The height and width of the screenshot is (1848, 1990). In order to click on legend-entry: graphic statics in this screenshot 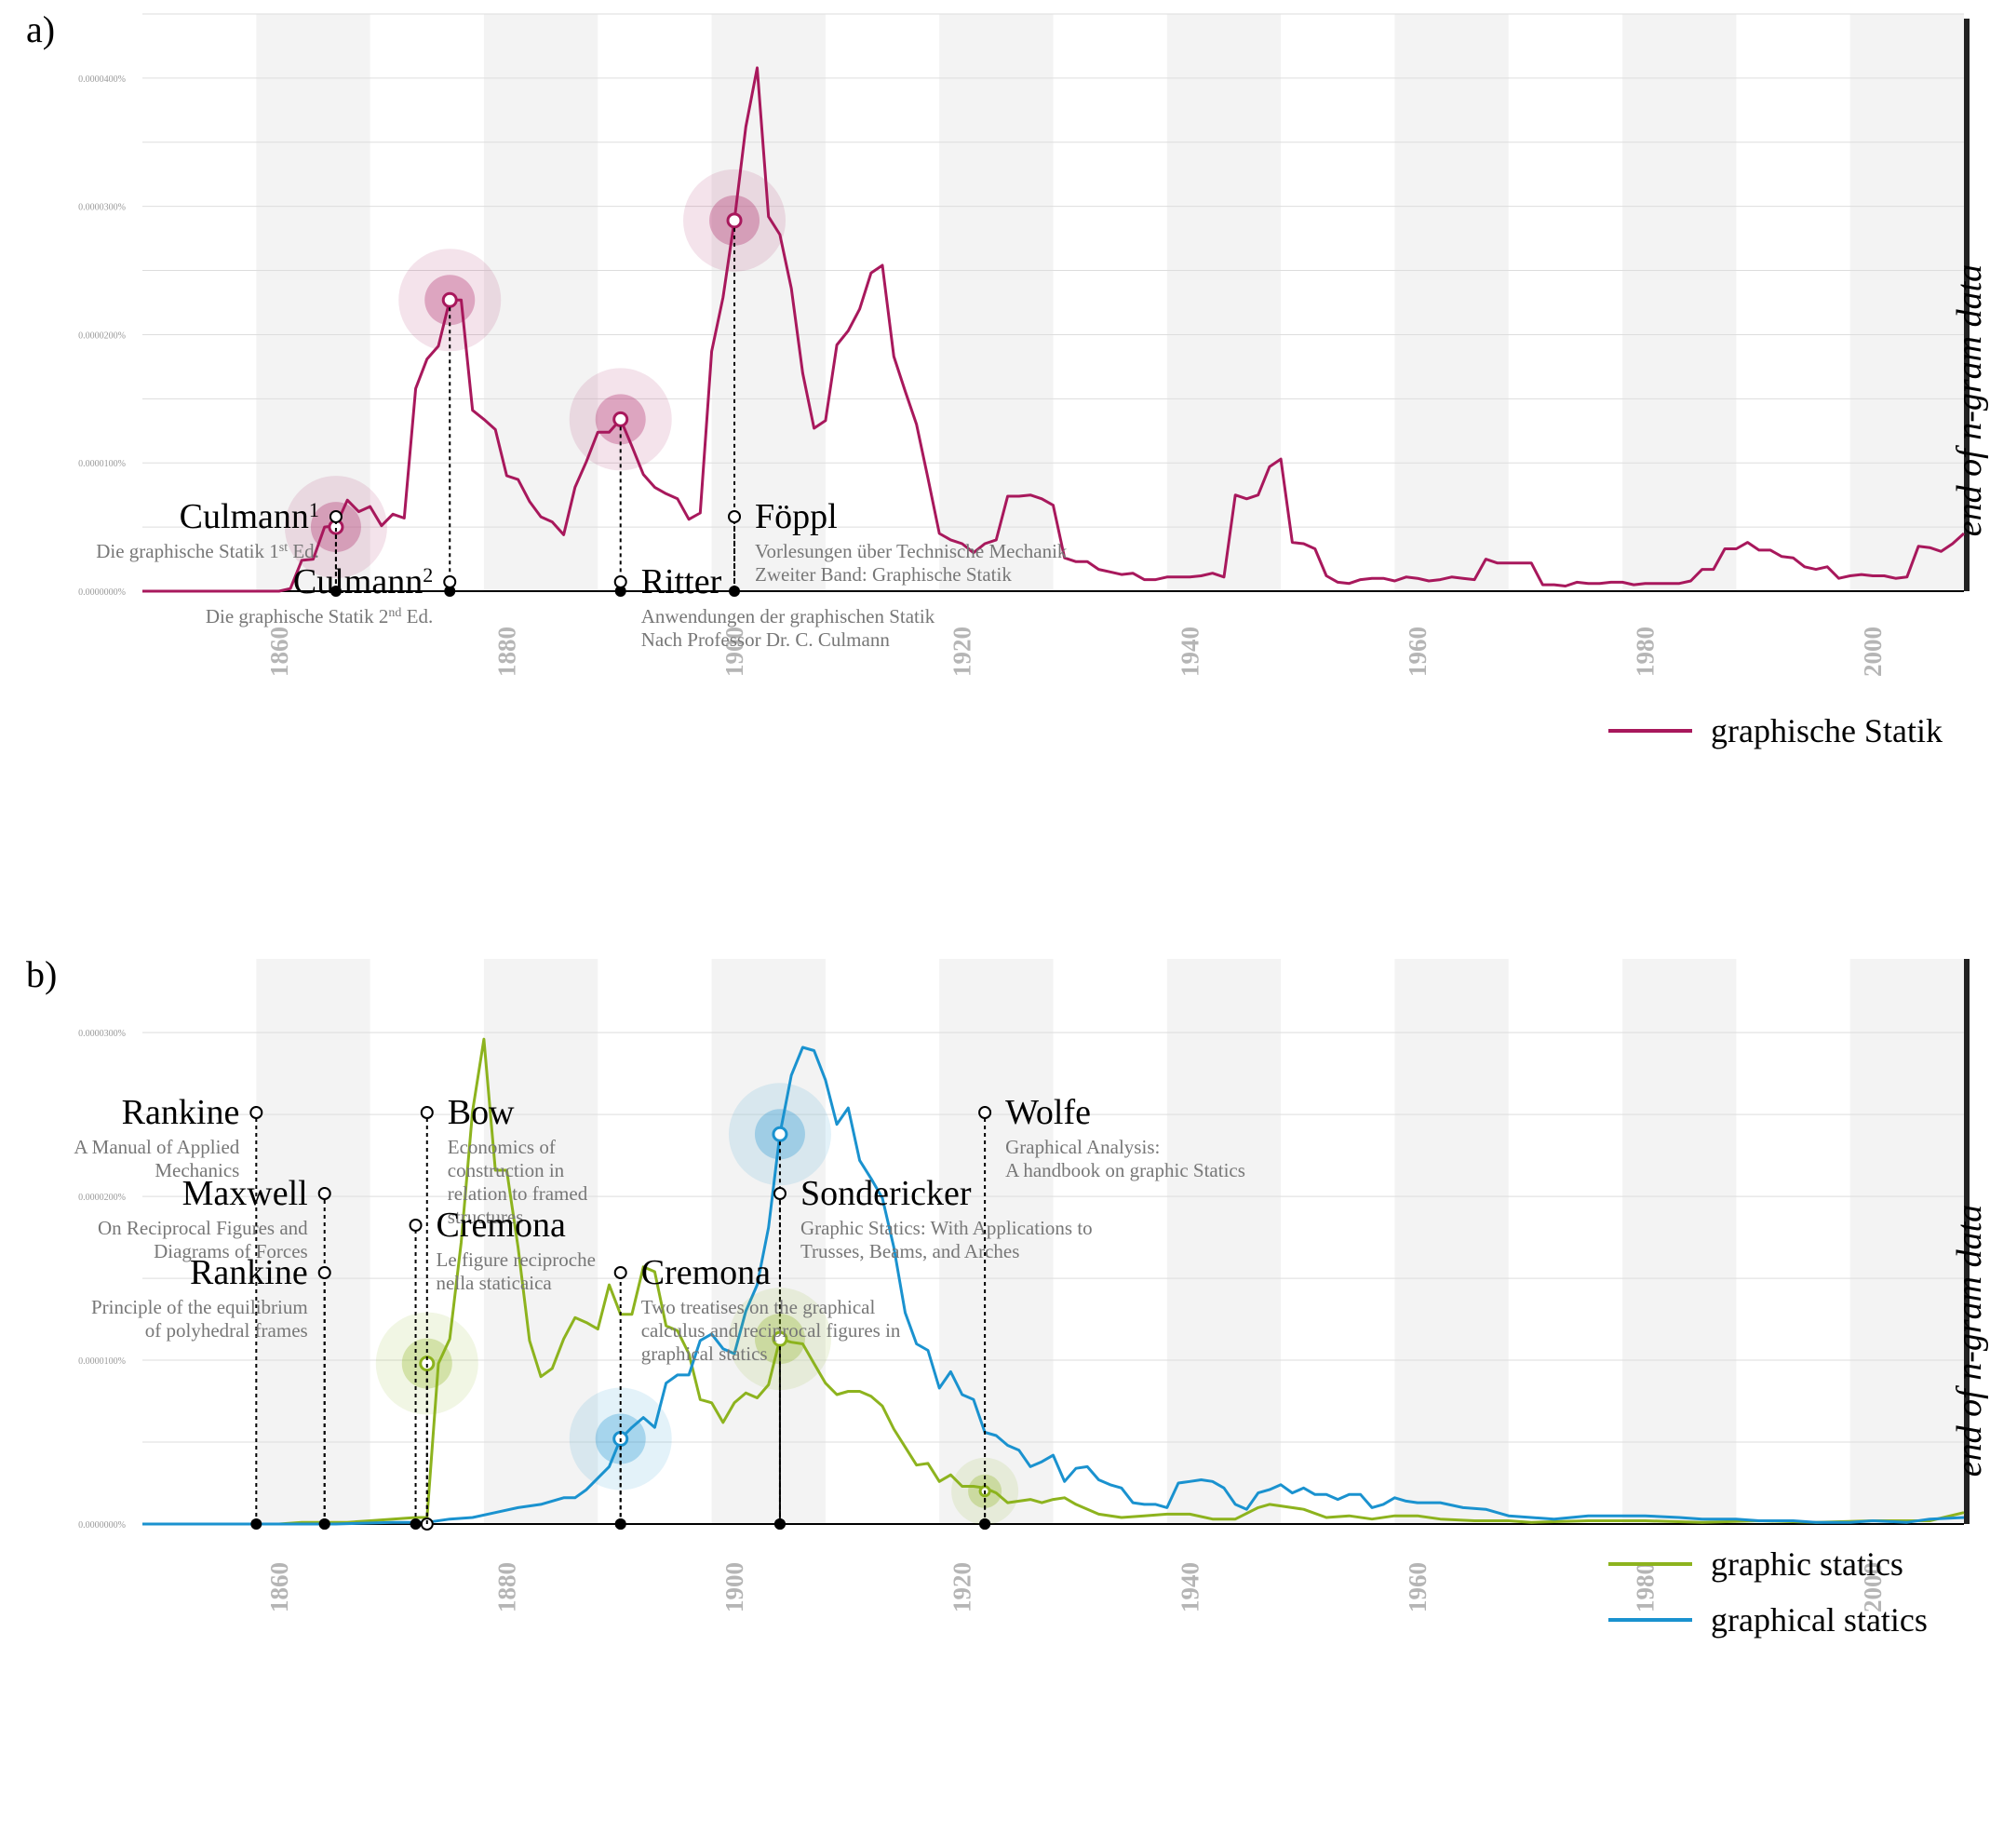, I will do `click(1807, 1564)`.